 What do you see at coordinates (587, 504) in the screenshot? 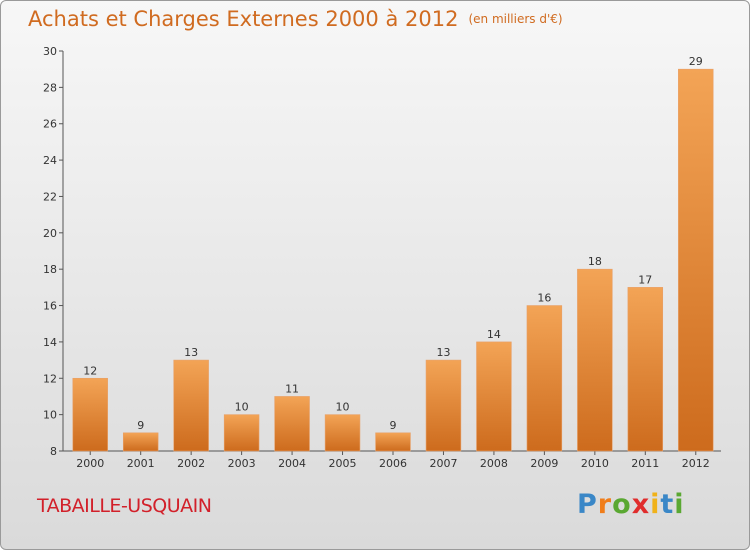
I see `logo-letter: P` at bounding box center [587, 504].